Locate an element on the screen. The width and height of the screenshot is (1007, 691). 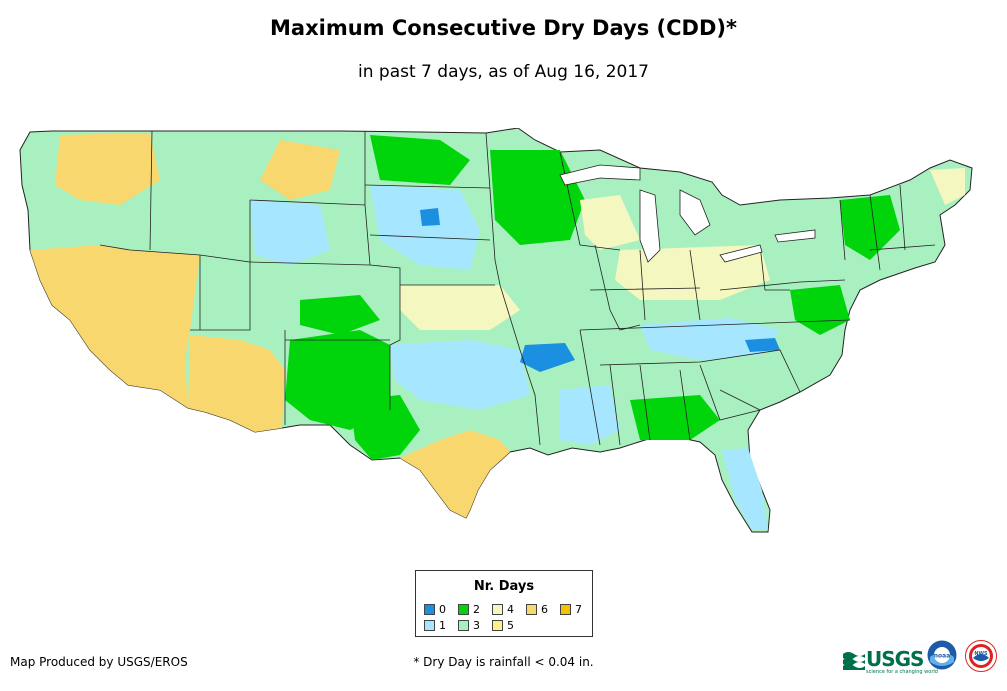
zone-nebraska is located at coordinates (425, 227).